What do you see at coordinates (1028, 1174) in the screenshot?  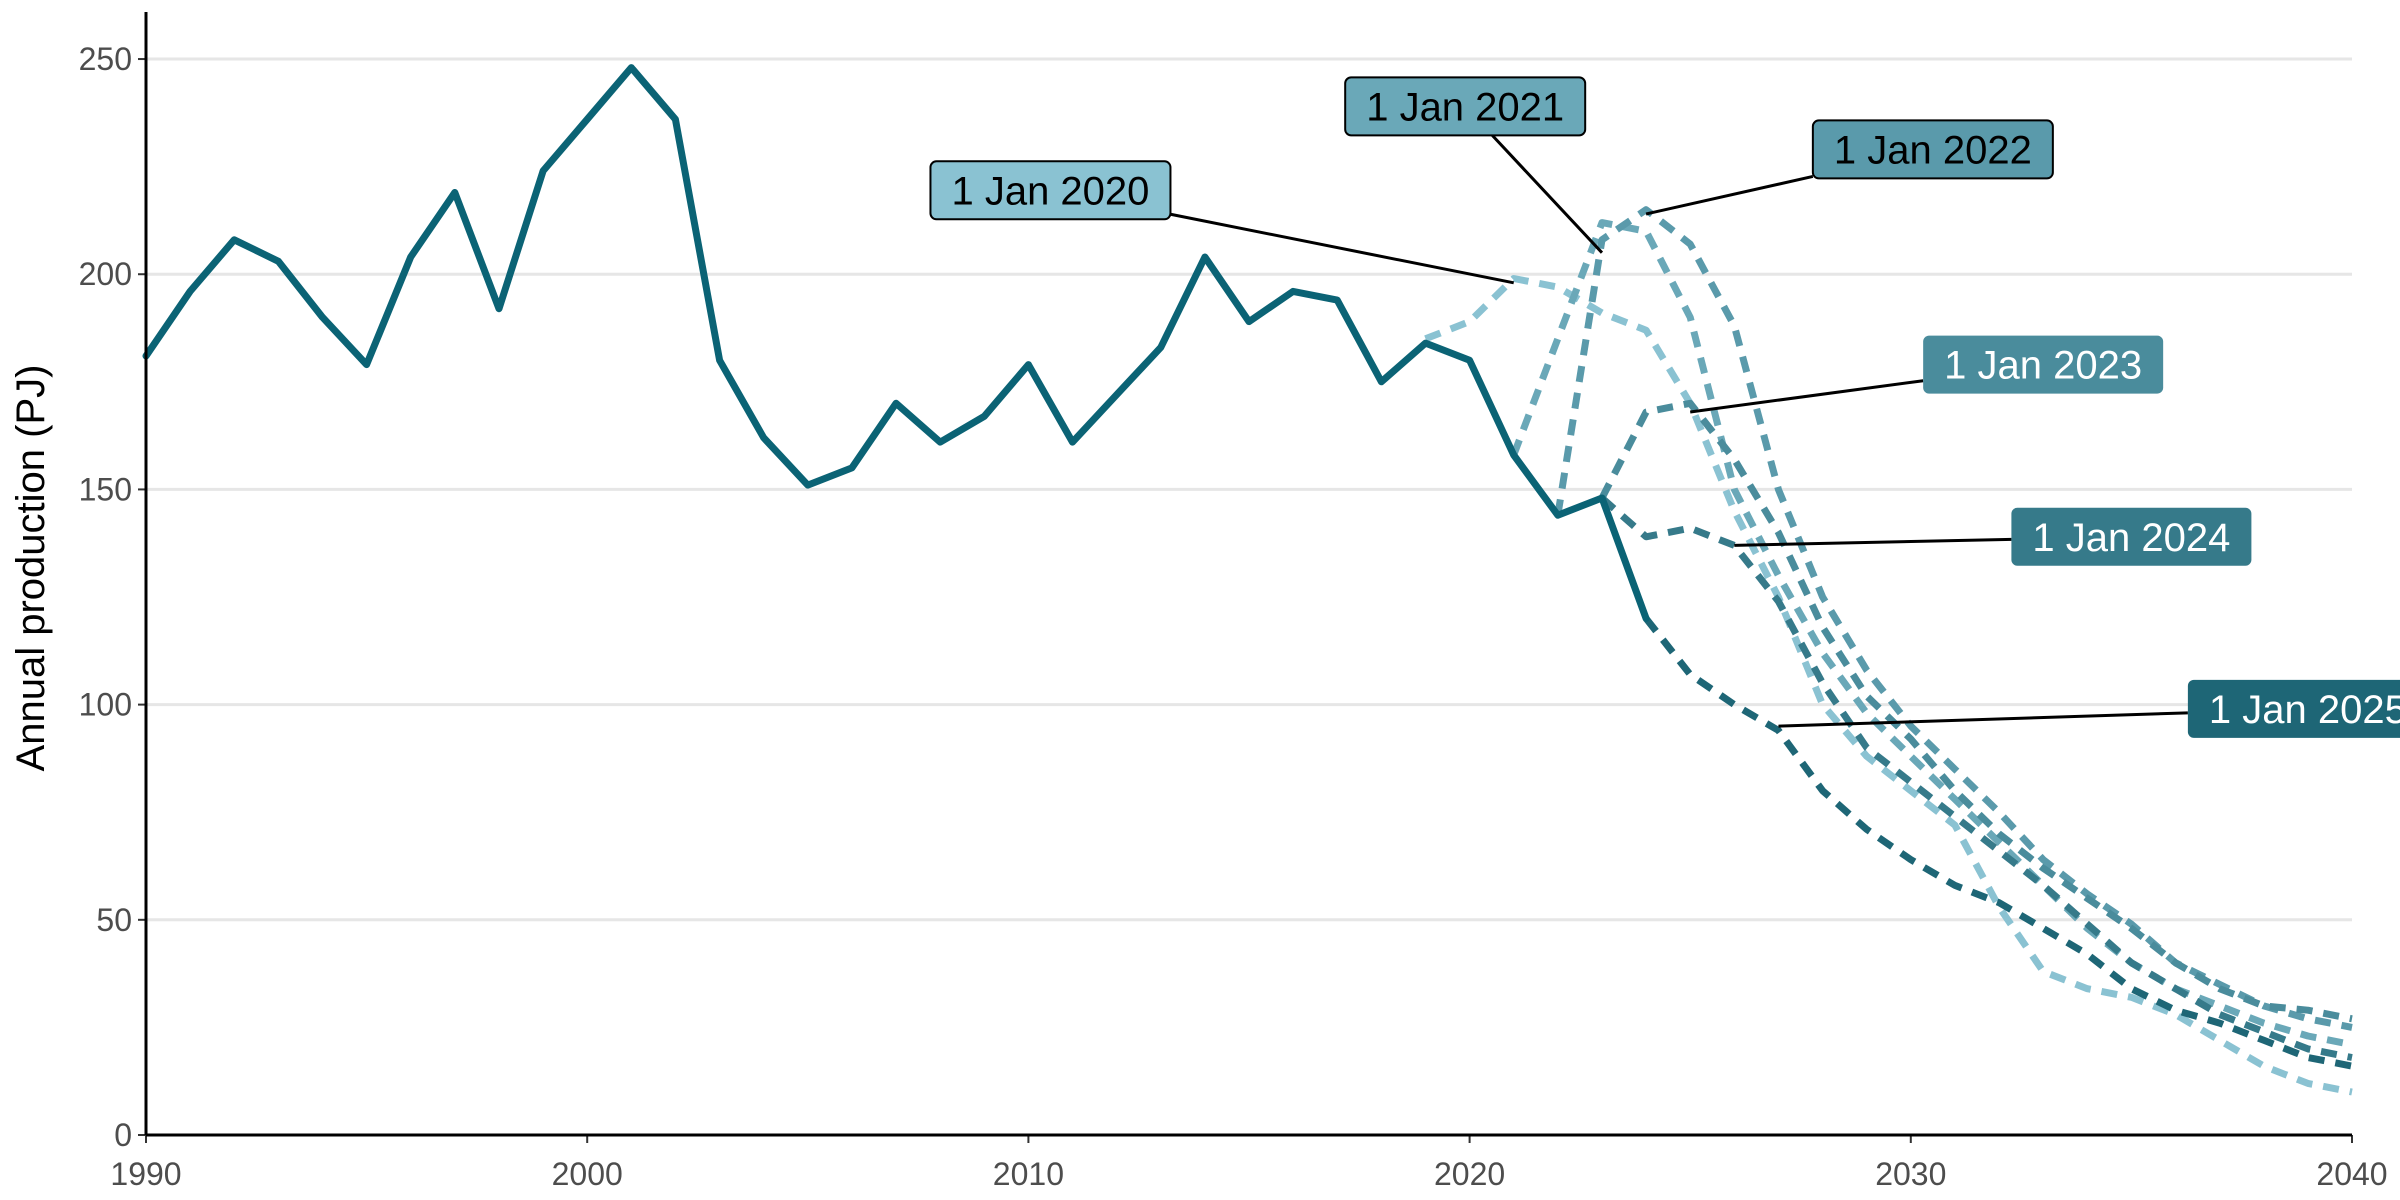 I see `x-tick-label: 2010` at bounding box center [1028, 1174].